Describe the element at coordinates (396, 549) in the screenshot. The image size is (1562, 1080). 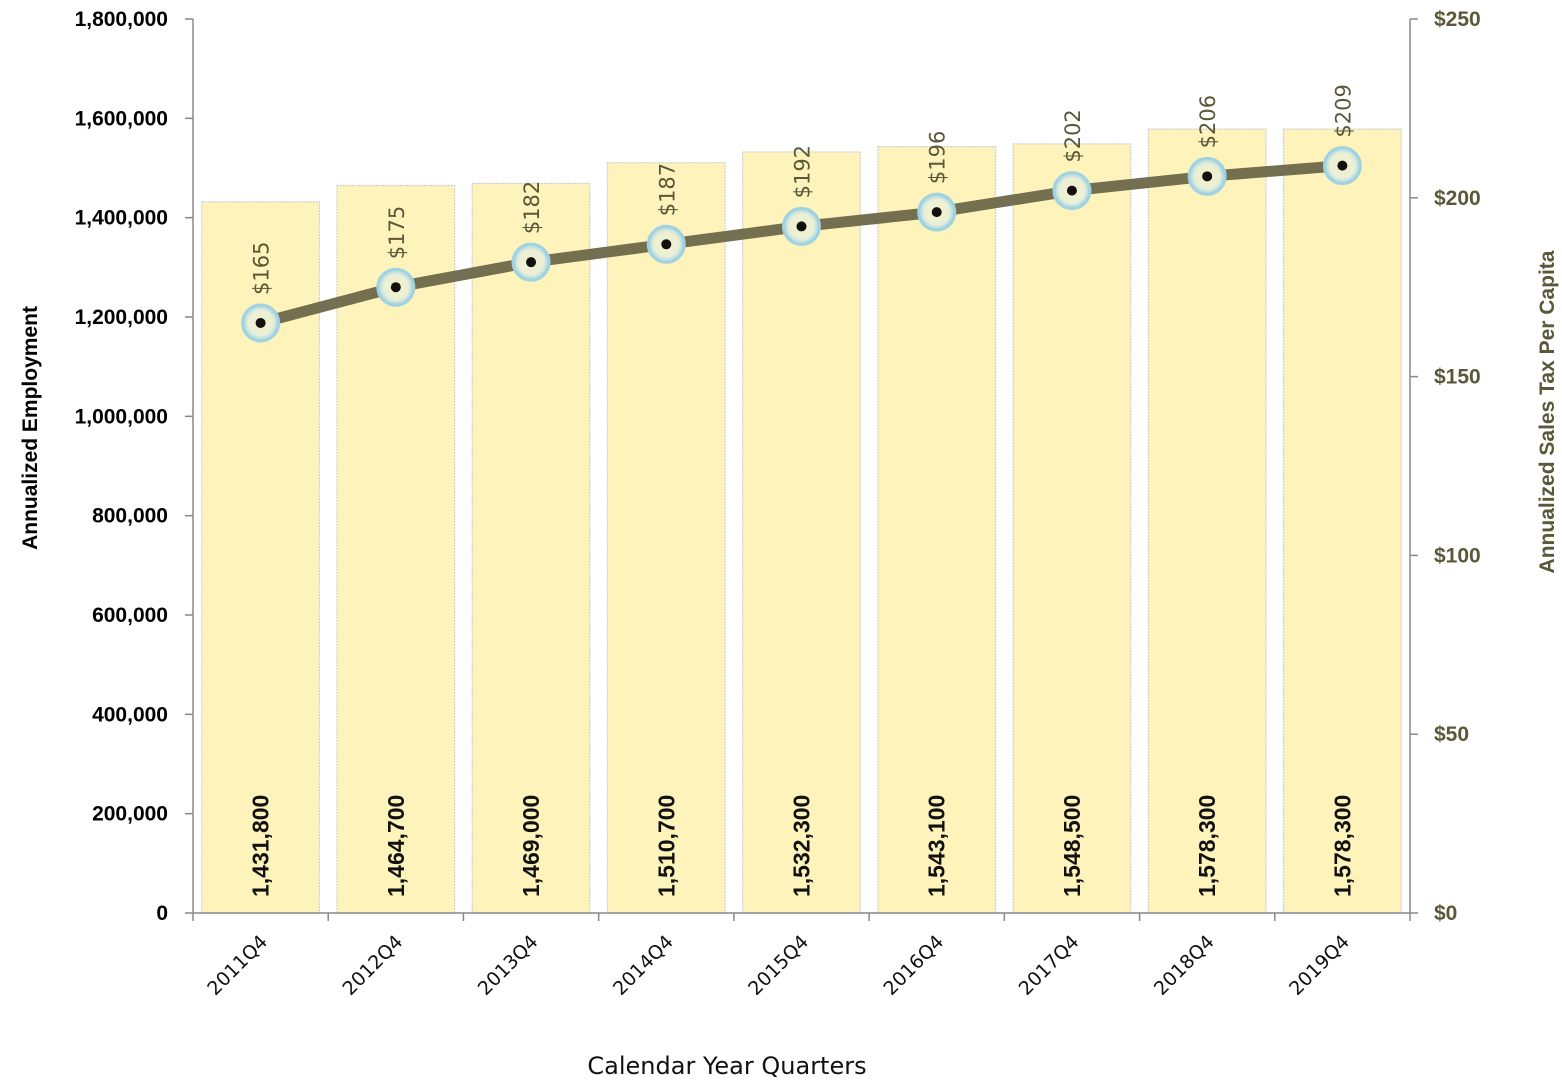
I see `bar-2012Q4` at that location.